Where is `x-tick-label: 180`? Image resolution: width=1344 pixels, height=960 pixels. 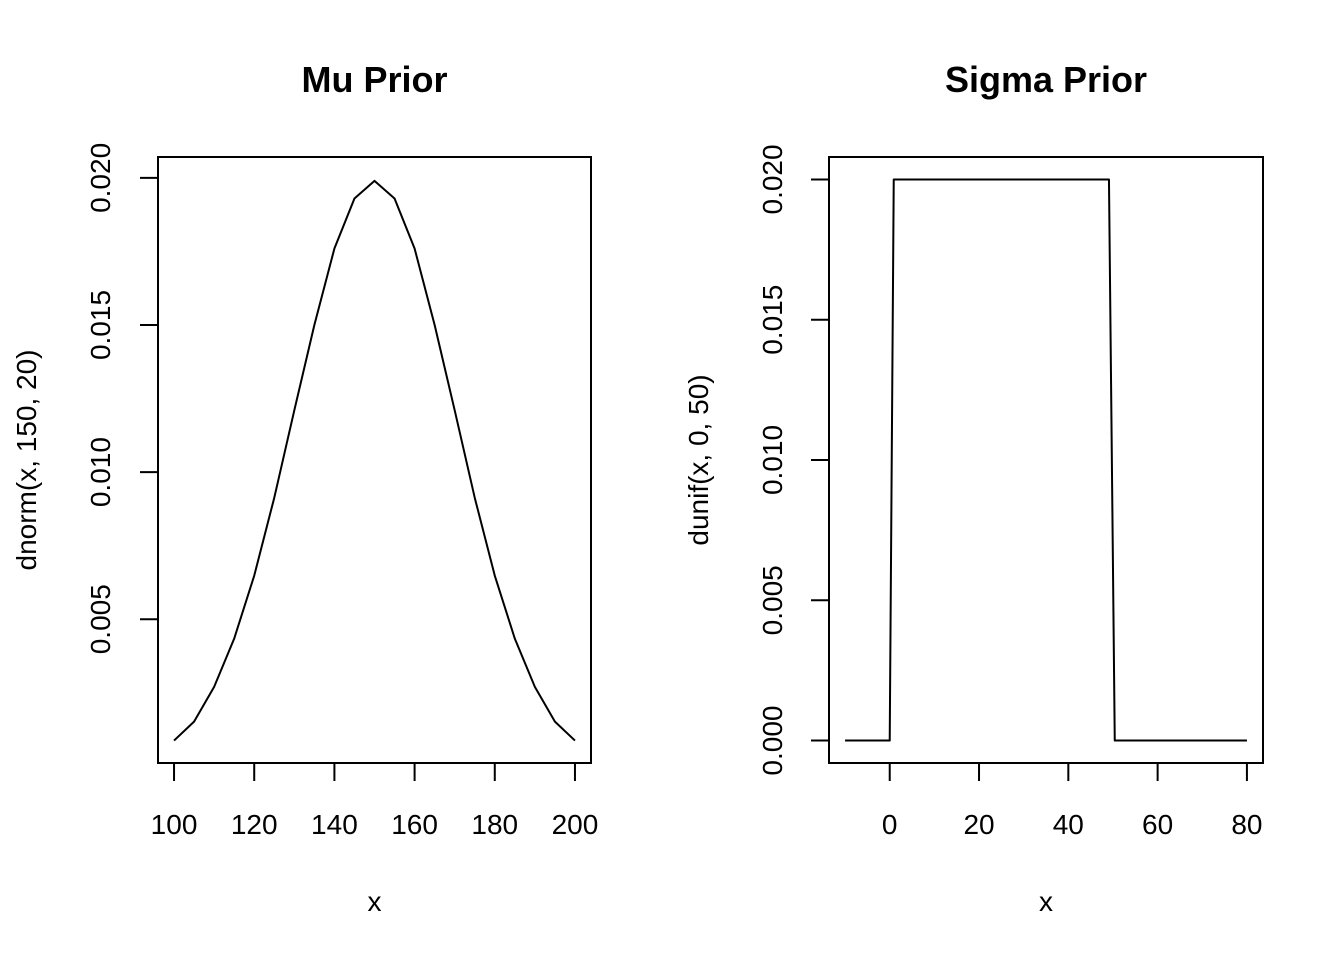
x-tick-label: 180 is located at coordinates (494, 824).